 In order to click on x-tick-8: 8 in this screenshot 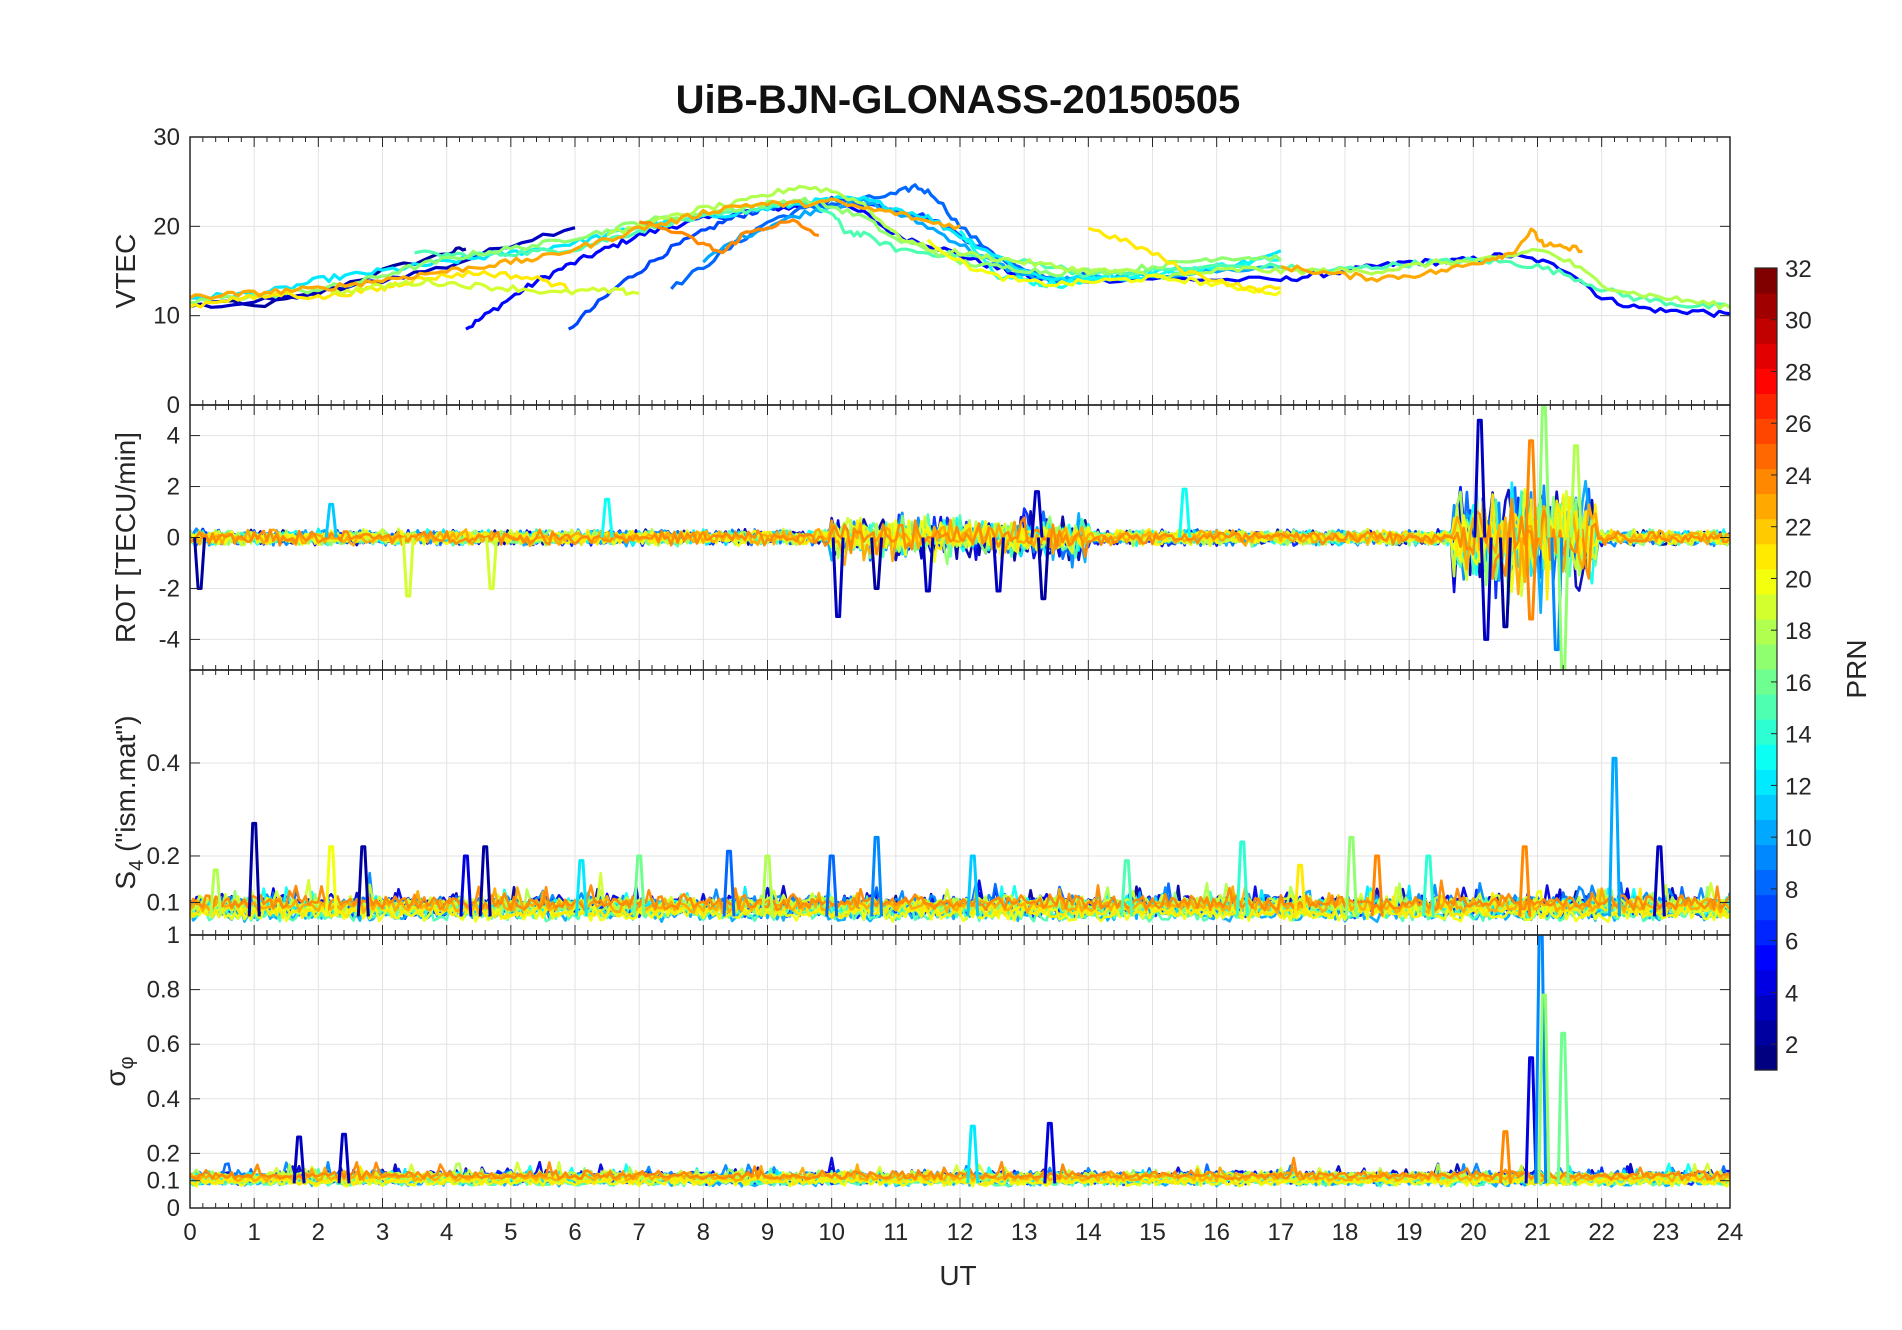, I will do `click(703, 1232)`.